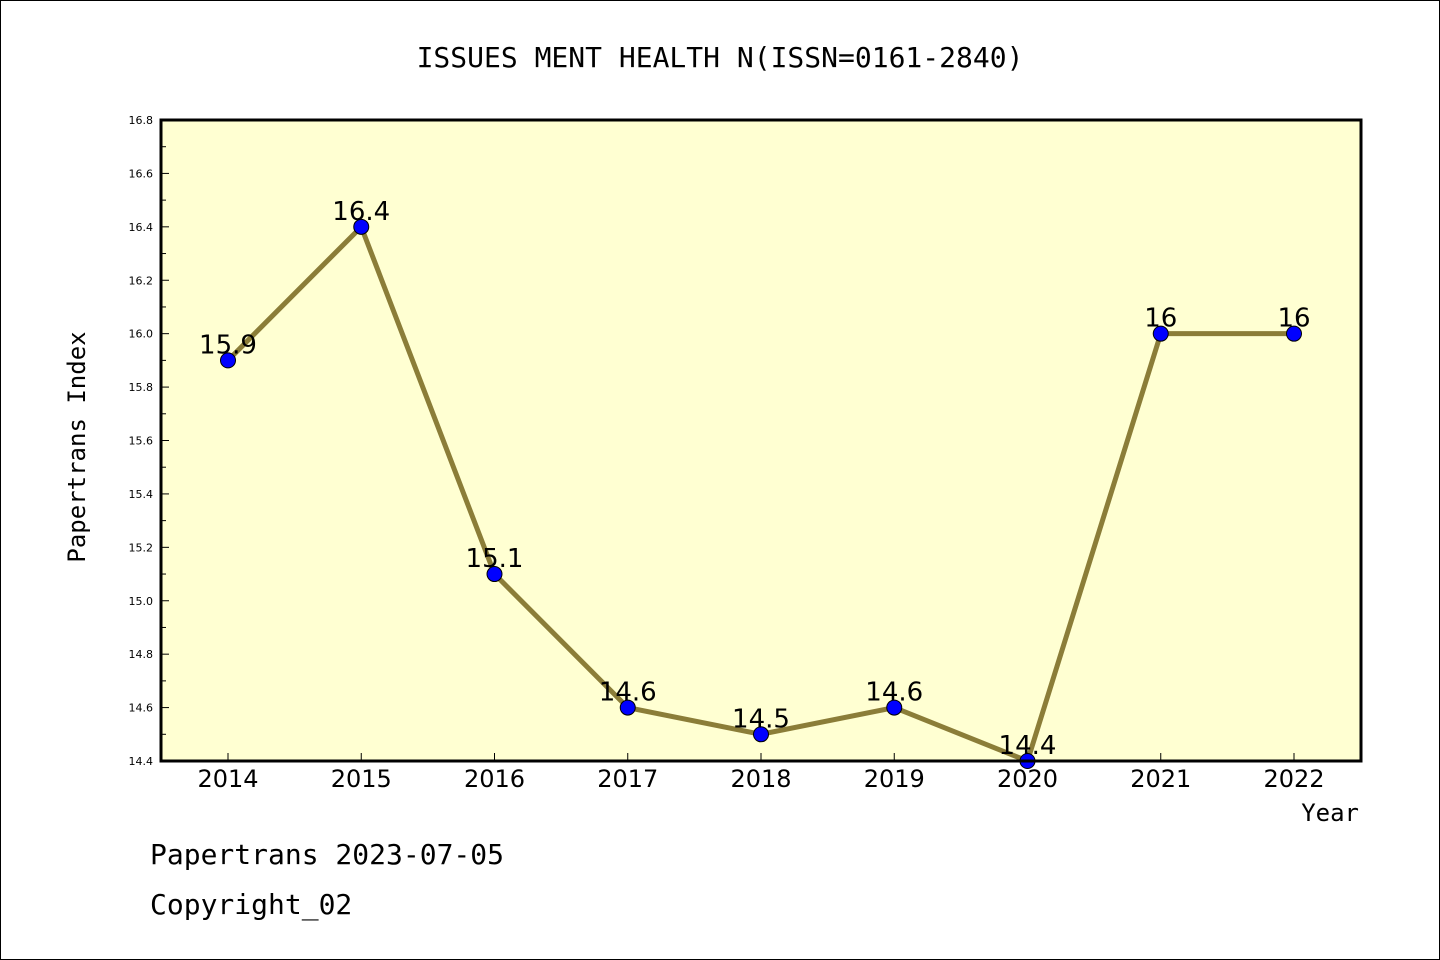 Image resolution: width=1440 pixels, height=960 pixels. Describe the element at coordinates (141, 654) in the screenshot. I see `y-tick-label: 14.8` at that location.